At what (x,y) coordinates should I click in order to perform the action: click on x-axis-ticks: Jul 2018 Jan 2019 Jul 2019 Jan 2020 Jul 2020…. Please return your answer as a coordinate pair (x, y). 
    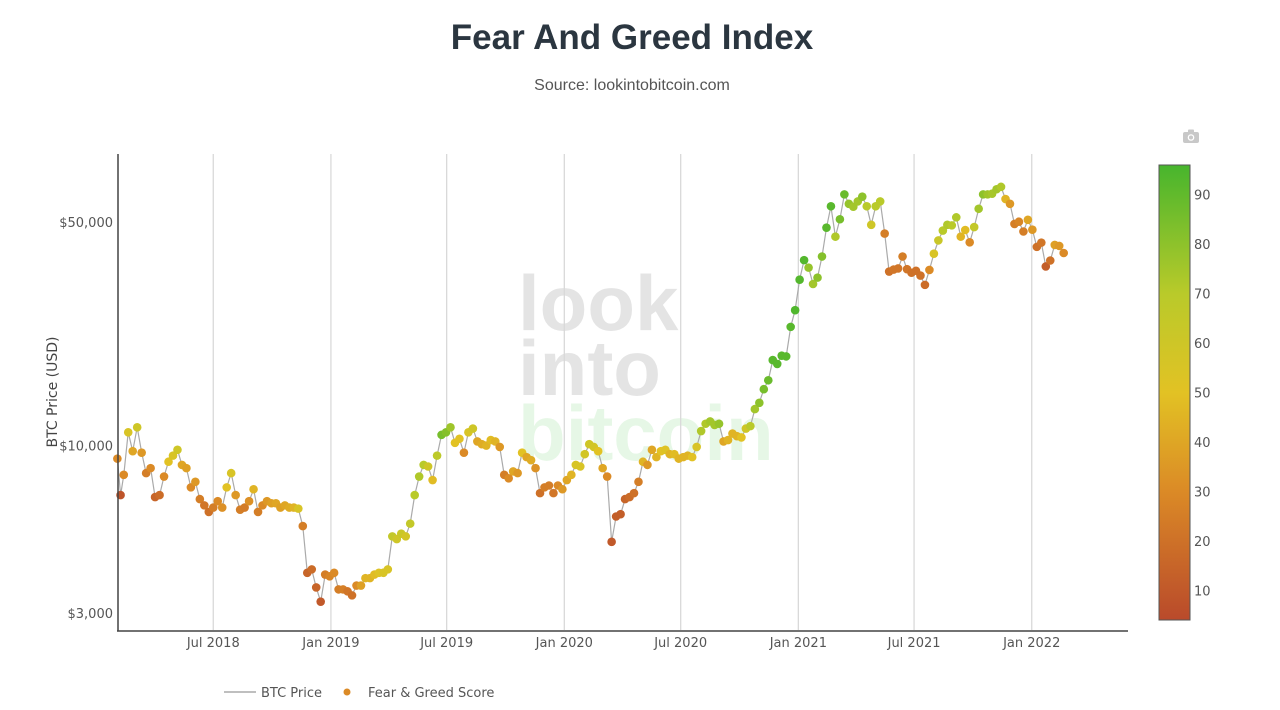
    Looking at the image, I should click on (623, 643).